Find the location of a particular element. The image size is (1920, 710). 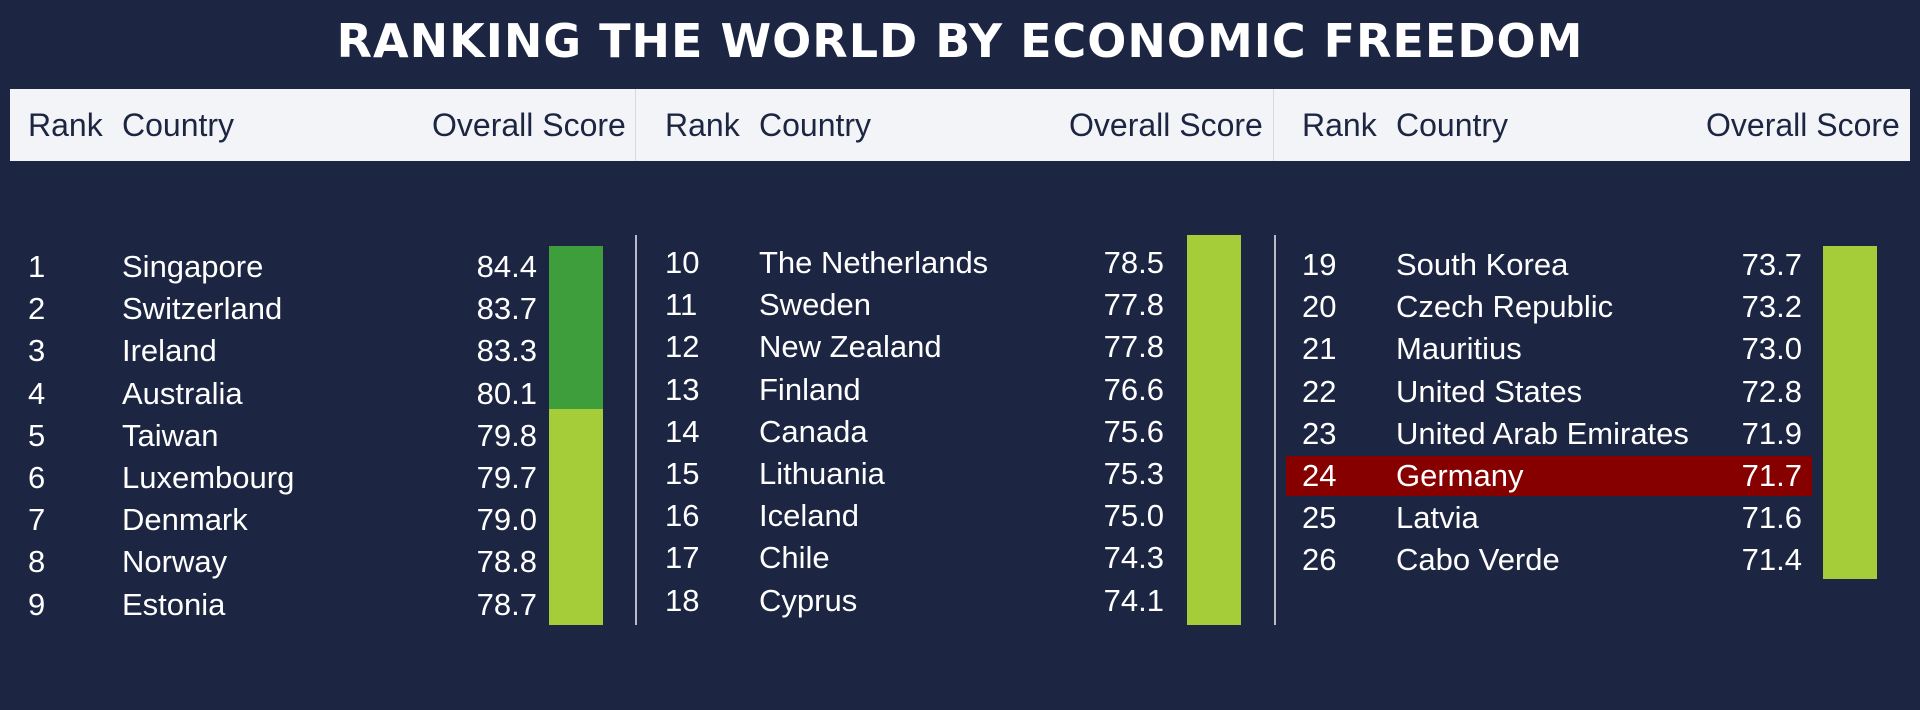

country-cell: Cyprus is located at coordinates (808, 600).